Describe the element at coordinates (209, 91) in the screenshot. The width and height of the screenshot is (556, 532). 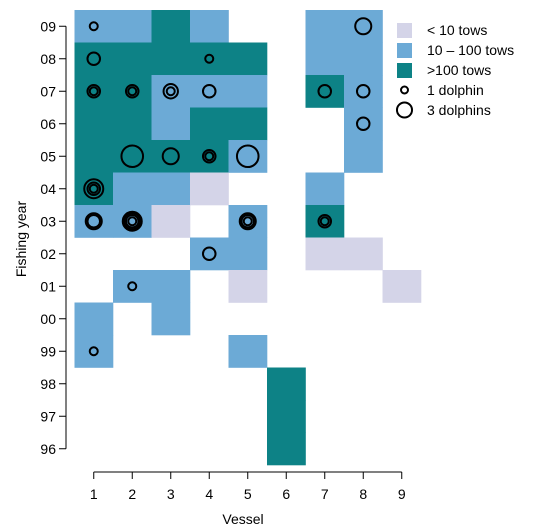
I see `tow-cell-v4-y07` at that location.